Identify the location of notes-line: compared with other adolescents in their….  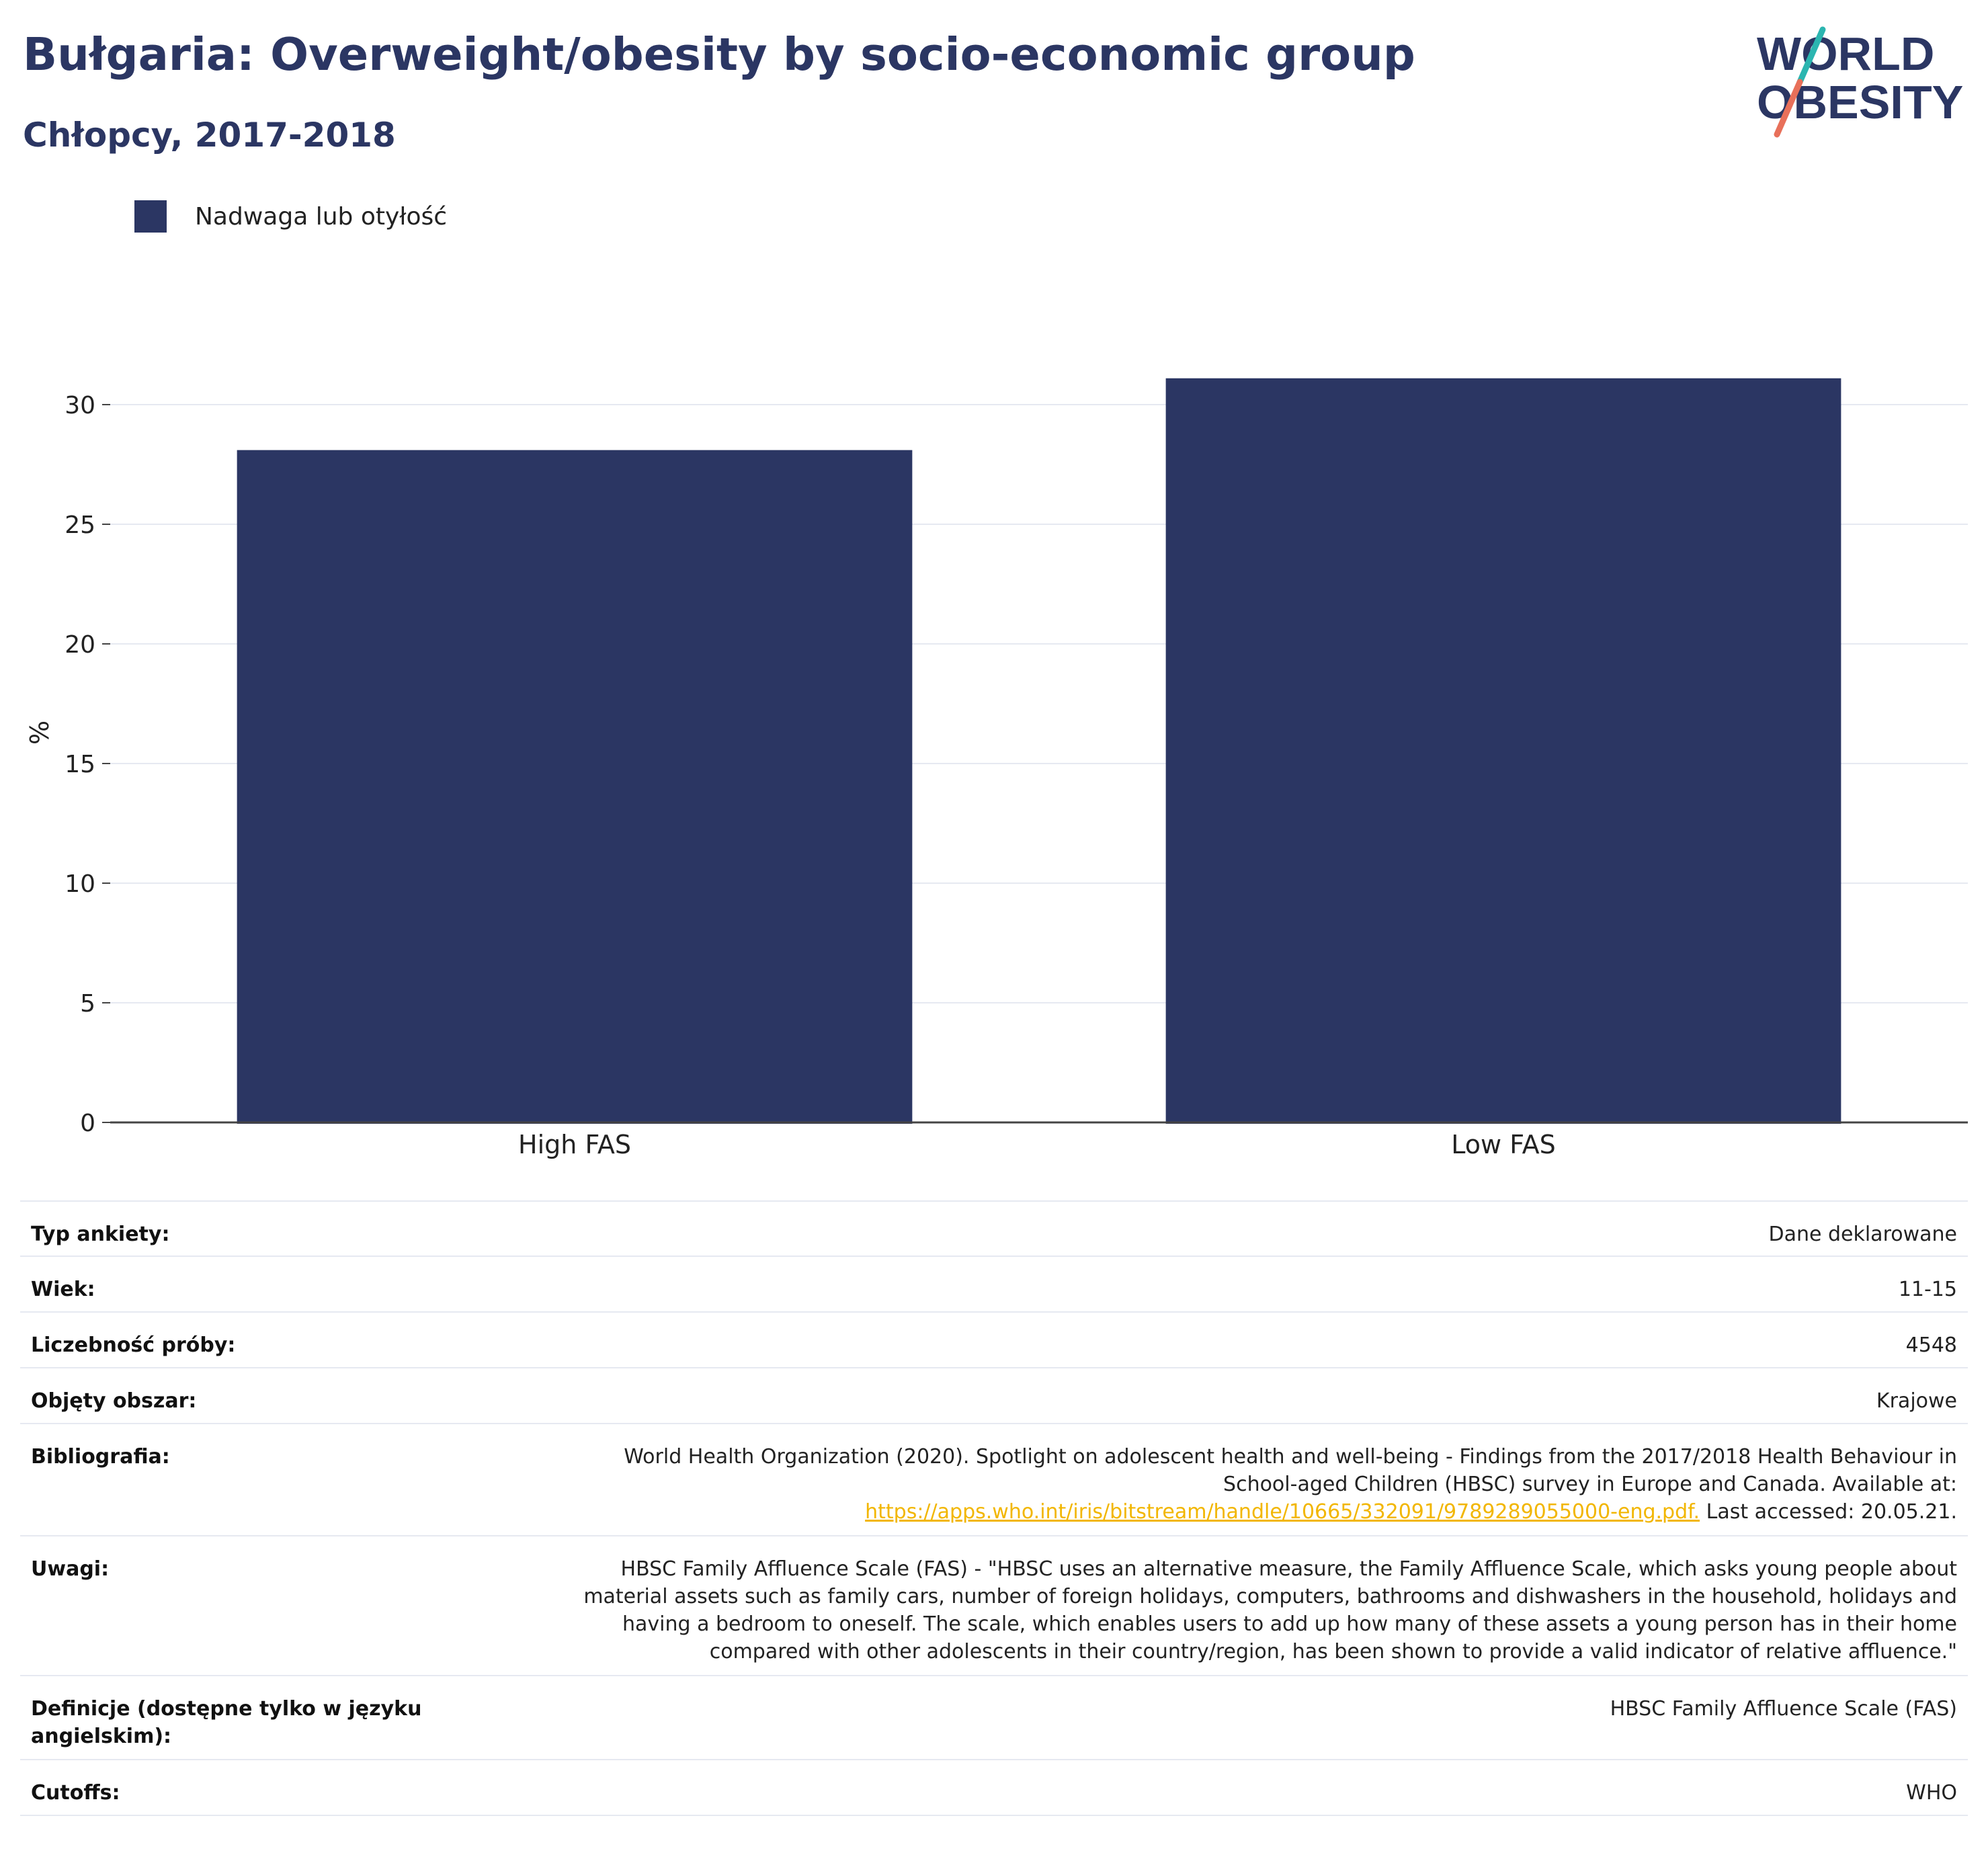
(1333, 1651).